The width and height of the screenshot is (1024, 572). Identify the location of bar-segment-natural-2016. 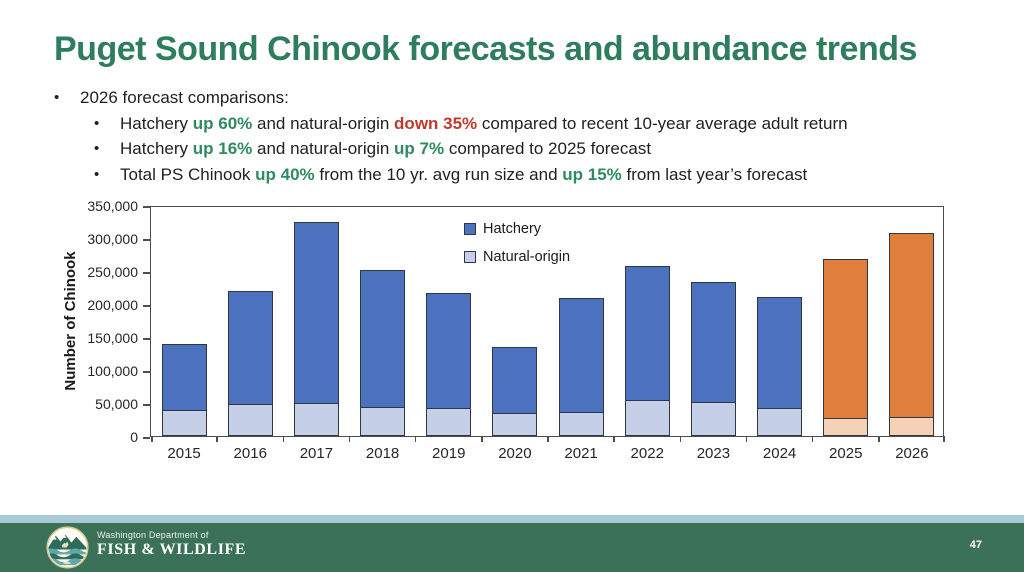
(250, 419).